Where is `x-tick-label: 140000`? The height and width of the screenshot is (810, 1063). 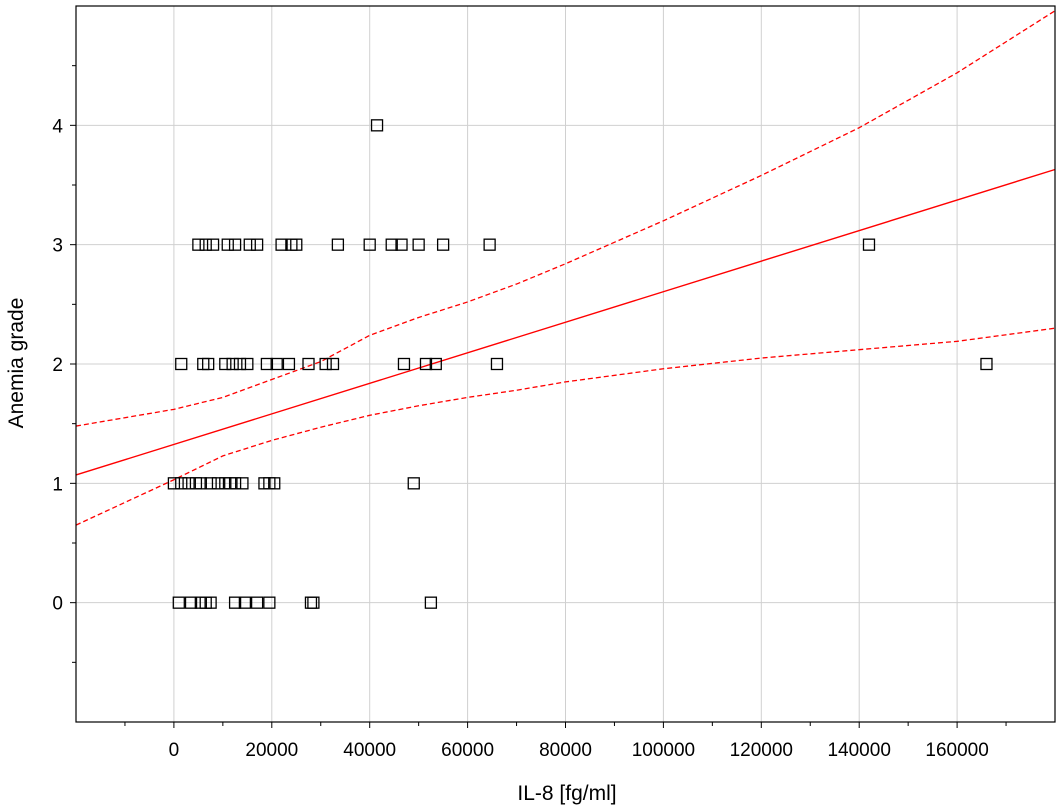 x-tick-label: 140000 is located at coordinates (858, 750).